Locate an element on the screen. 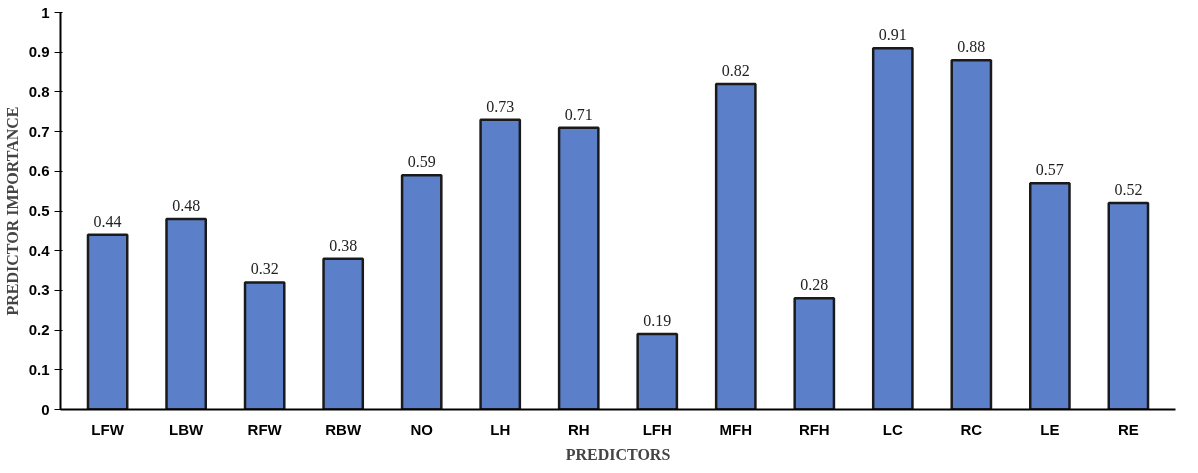 Image resolution: width=1198 pixels, height=473 pixels. data-label: 0.38 is located at coordinates (343, 245).